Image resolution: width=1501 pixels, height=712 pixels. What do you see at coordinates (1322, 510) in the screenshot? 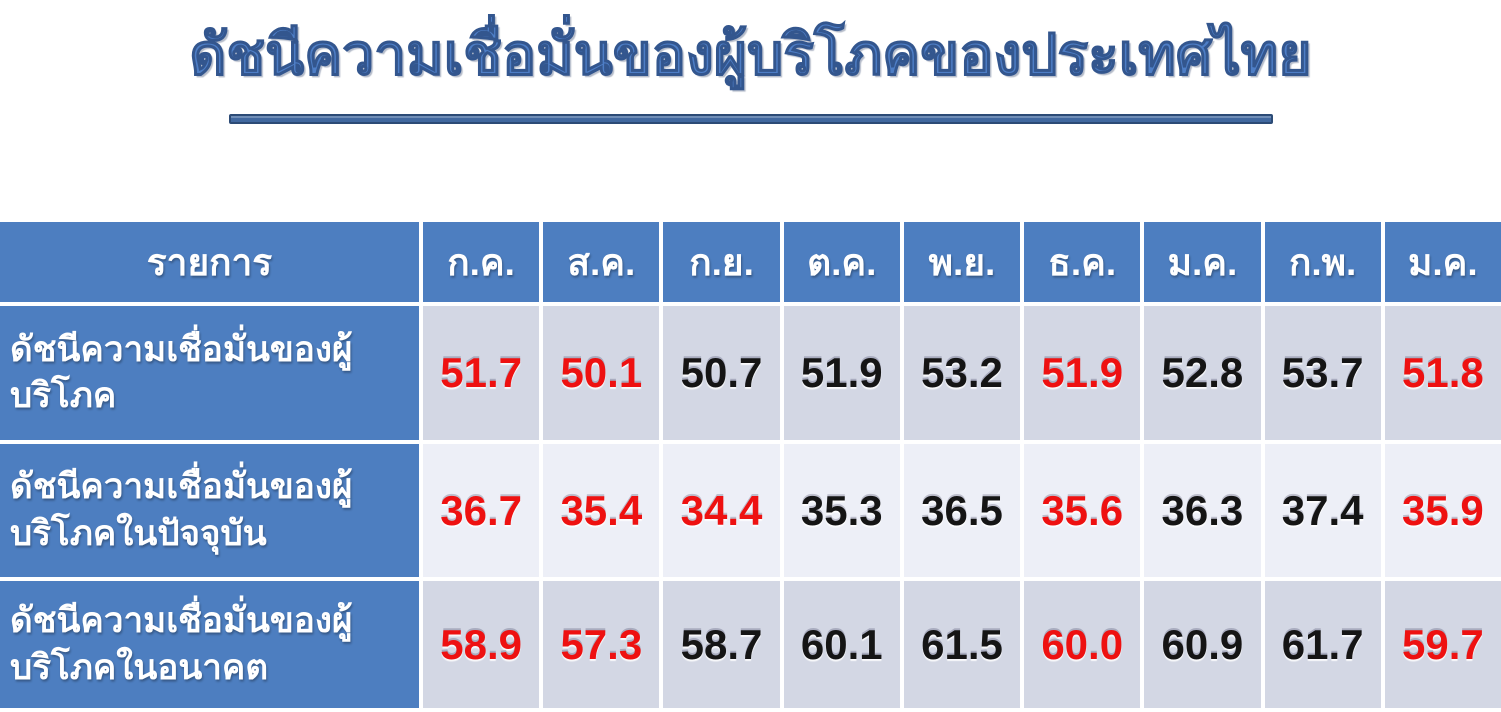
I see `table-cell: 37.4` at bounding box center [1322, 510].